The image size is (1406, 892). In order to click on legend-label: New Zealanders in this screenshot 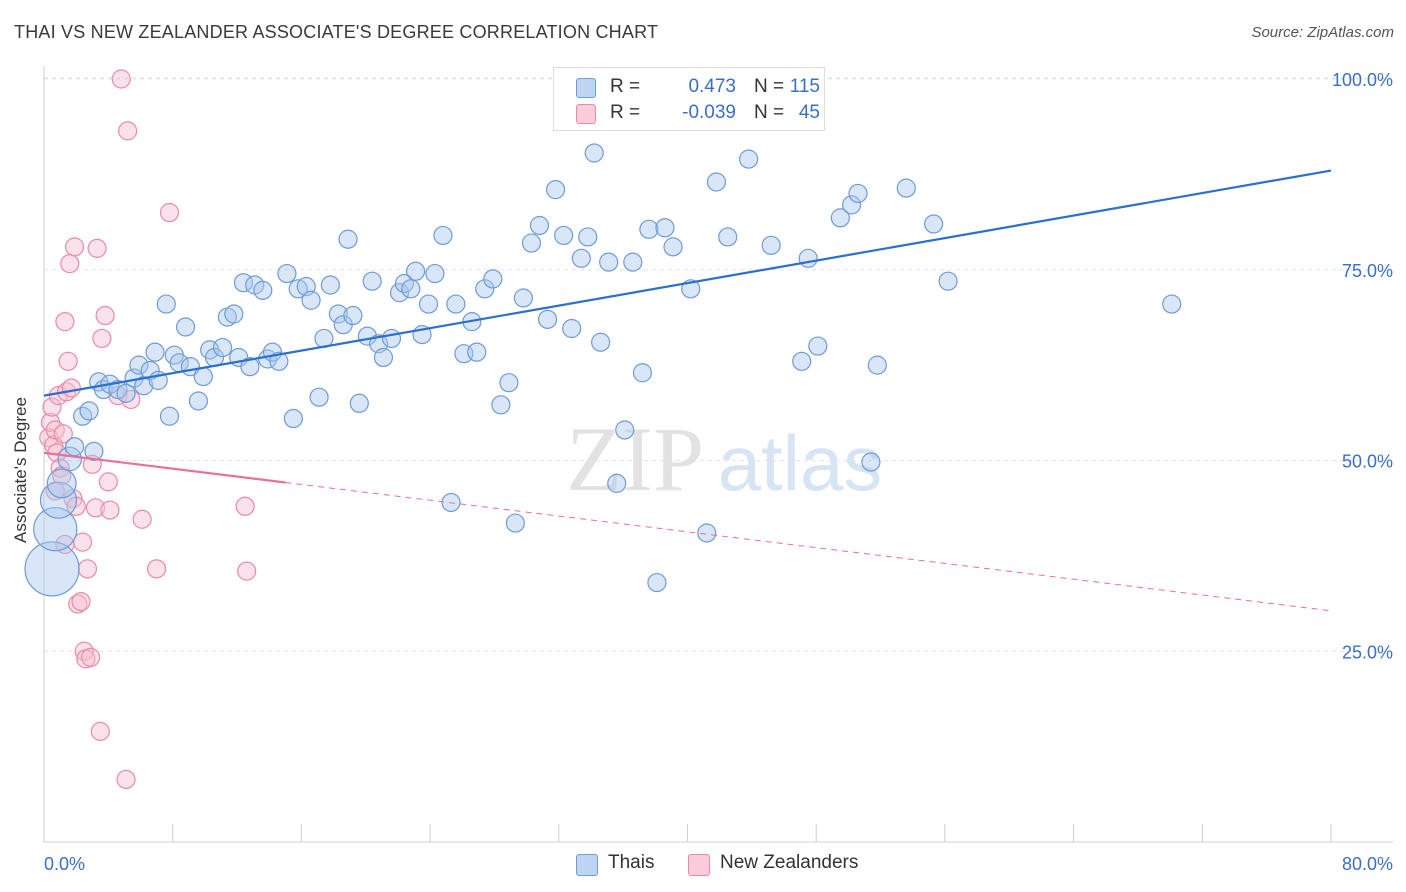, I will do `click(789, 862)`.